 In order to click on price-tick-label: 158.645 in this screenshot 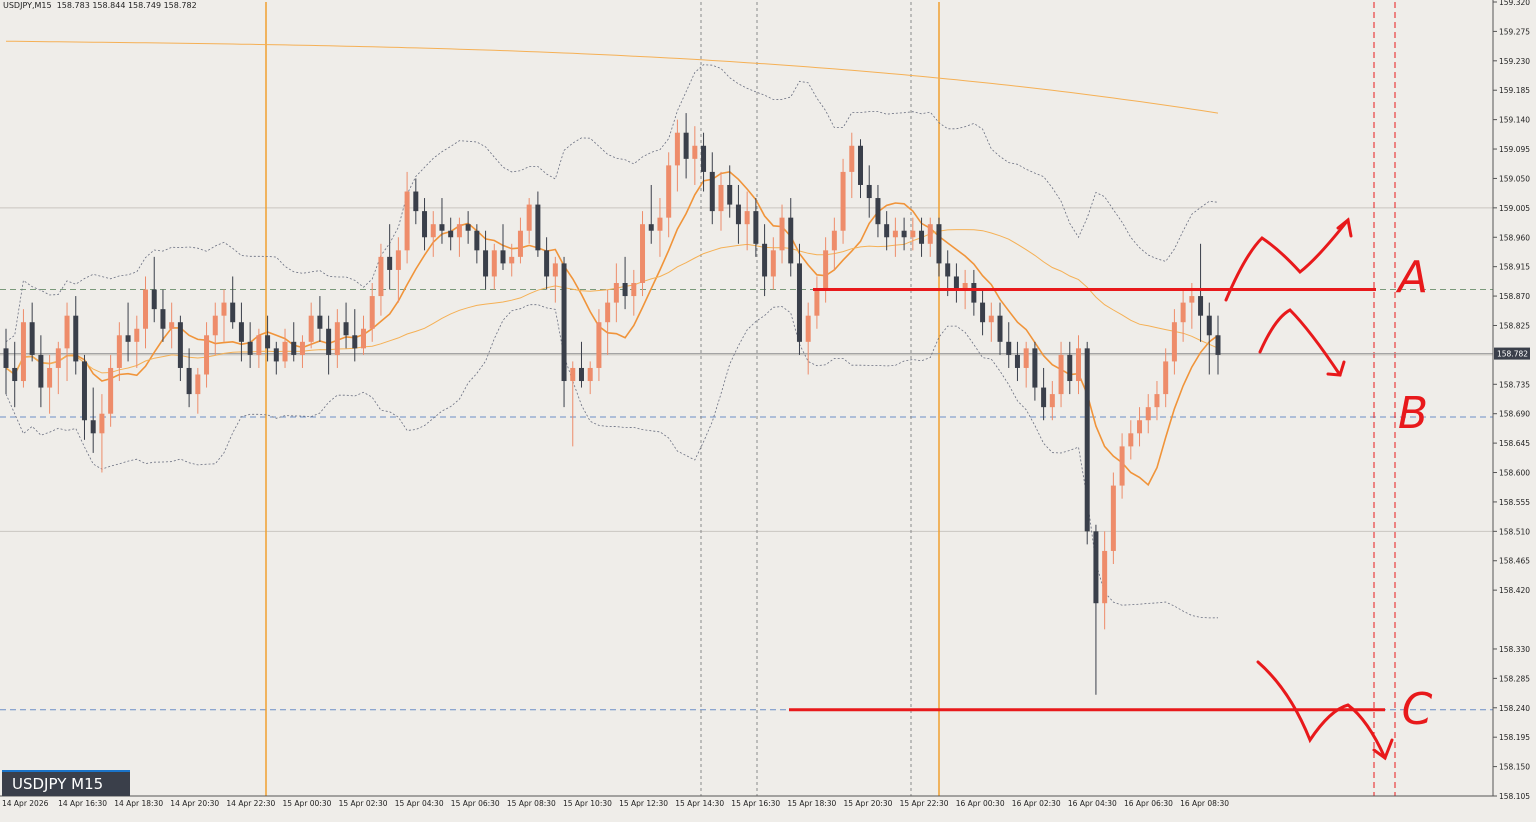, I will do `click(1514, 443)`.